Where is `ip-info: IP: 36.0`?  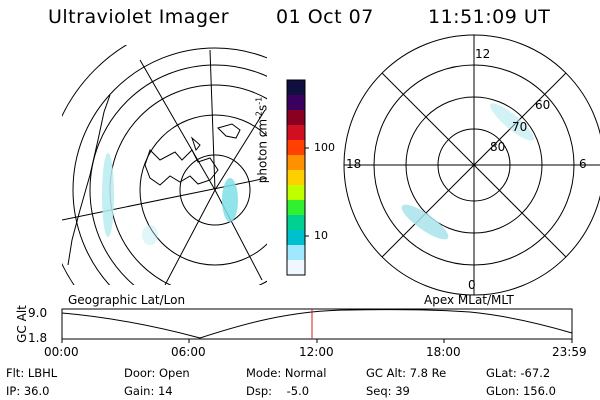
ip-info: IP: 36.0 is located at coordinates (28, 391).